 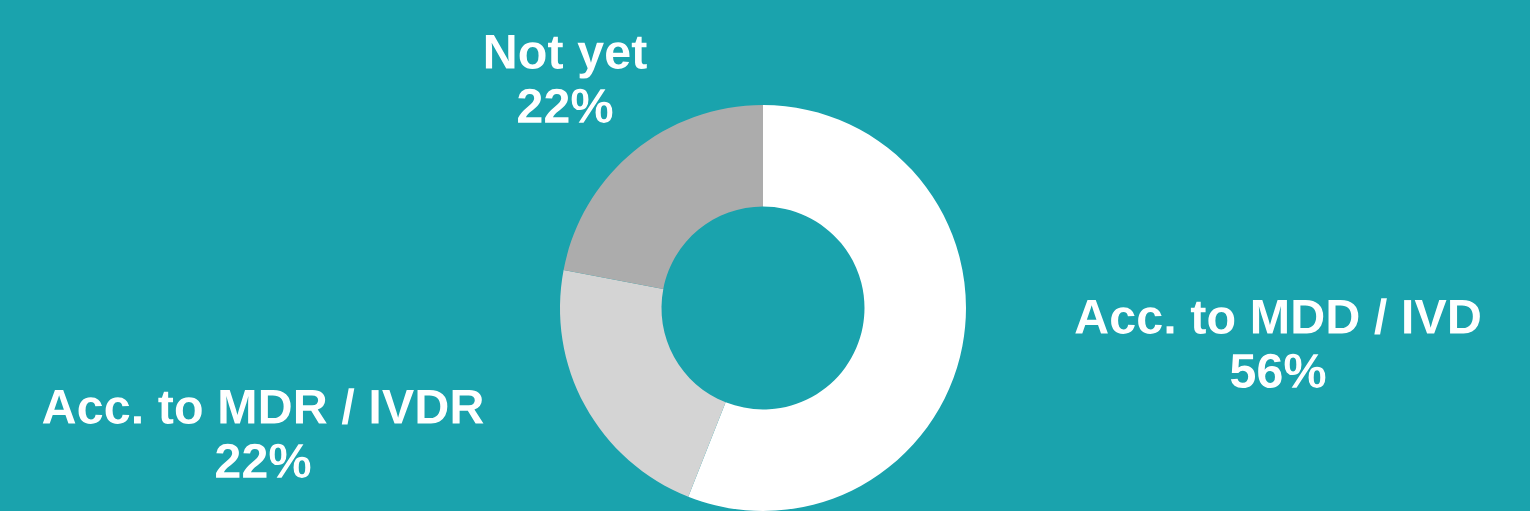 I want to click on slice-label: Not yet, so click(x=566, y=57).